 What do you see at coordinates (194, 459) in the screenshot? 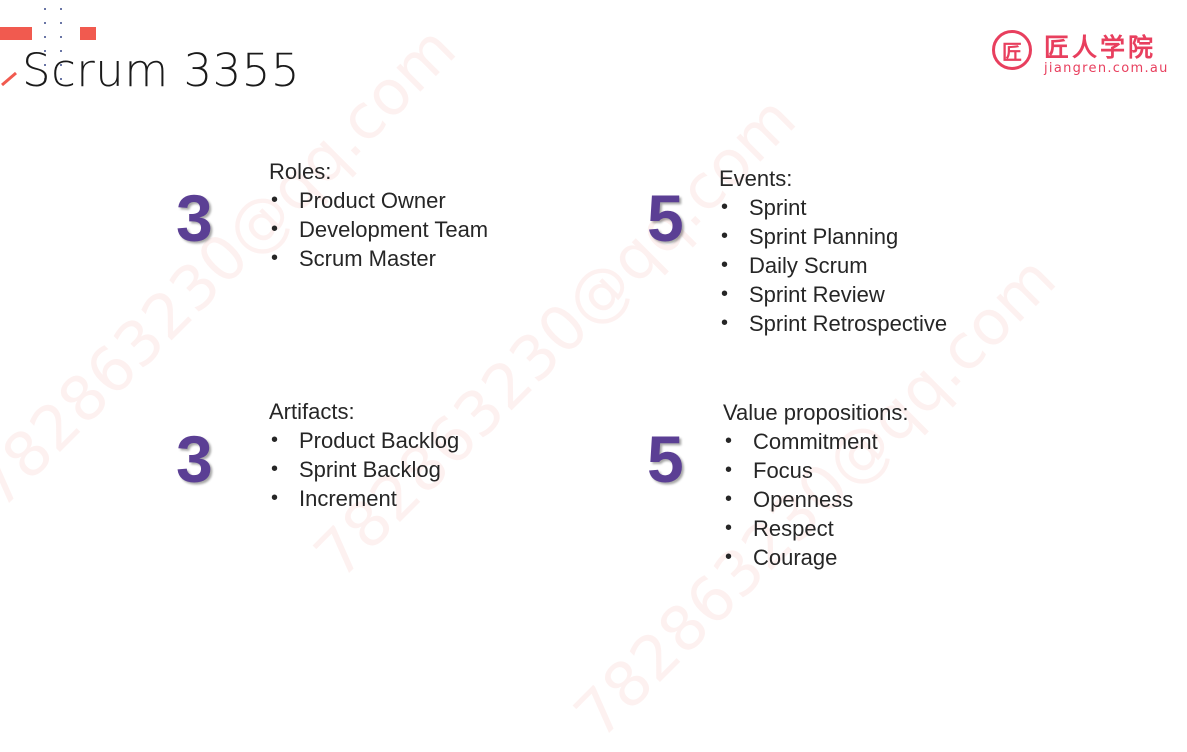
I see `artifacts-count: 3` at bounding box center [194, 459].